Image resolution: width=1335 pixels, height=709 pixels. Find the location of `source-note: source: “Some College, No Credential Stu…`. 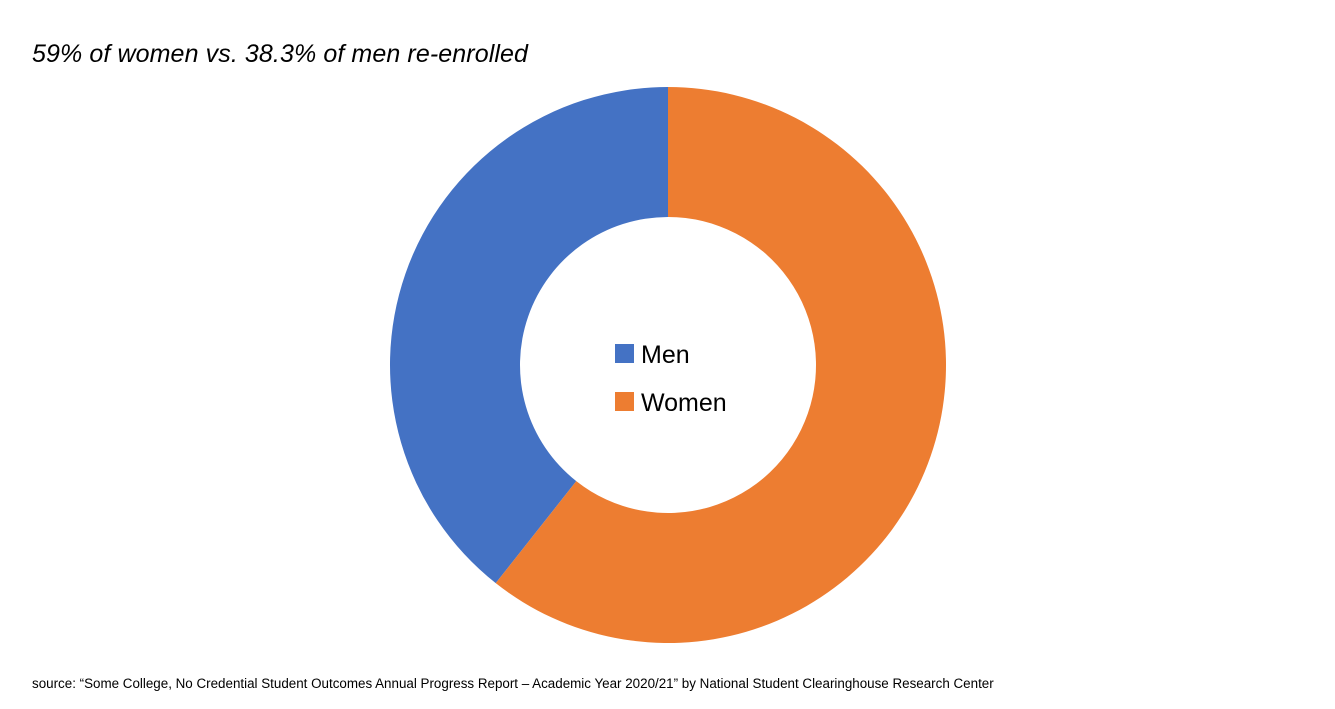

source-note: source: “Some College, No Credential Stu… is located at coordinates (513, 683).